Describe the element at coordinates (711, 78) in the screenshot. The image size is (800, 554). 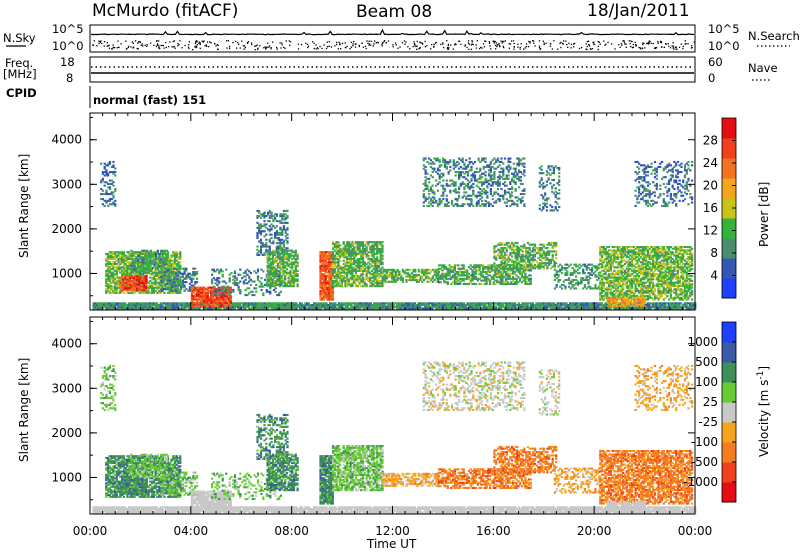
I see `nave-tick-bottom: 0` at that location.